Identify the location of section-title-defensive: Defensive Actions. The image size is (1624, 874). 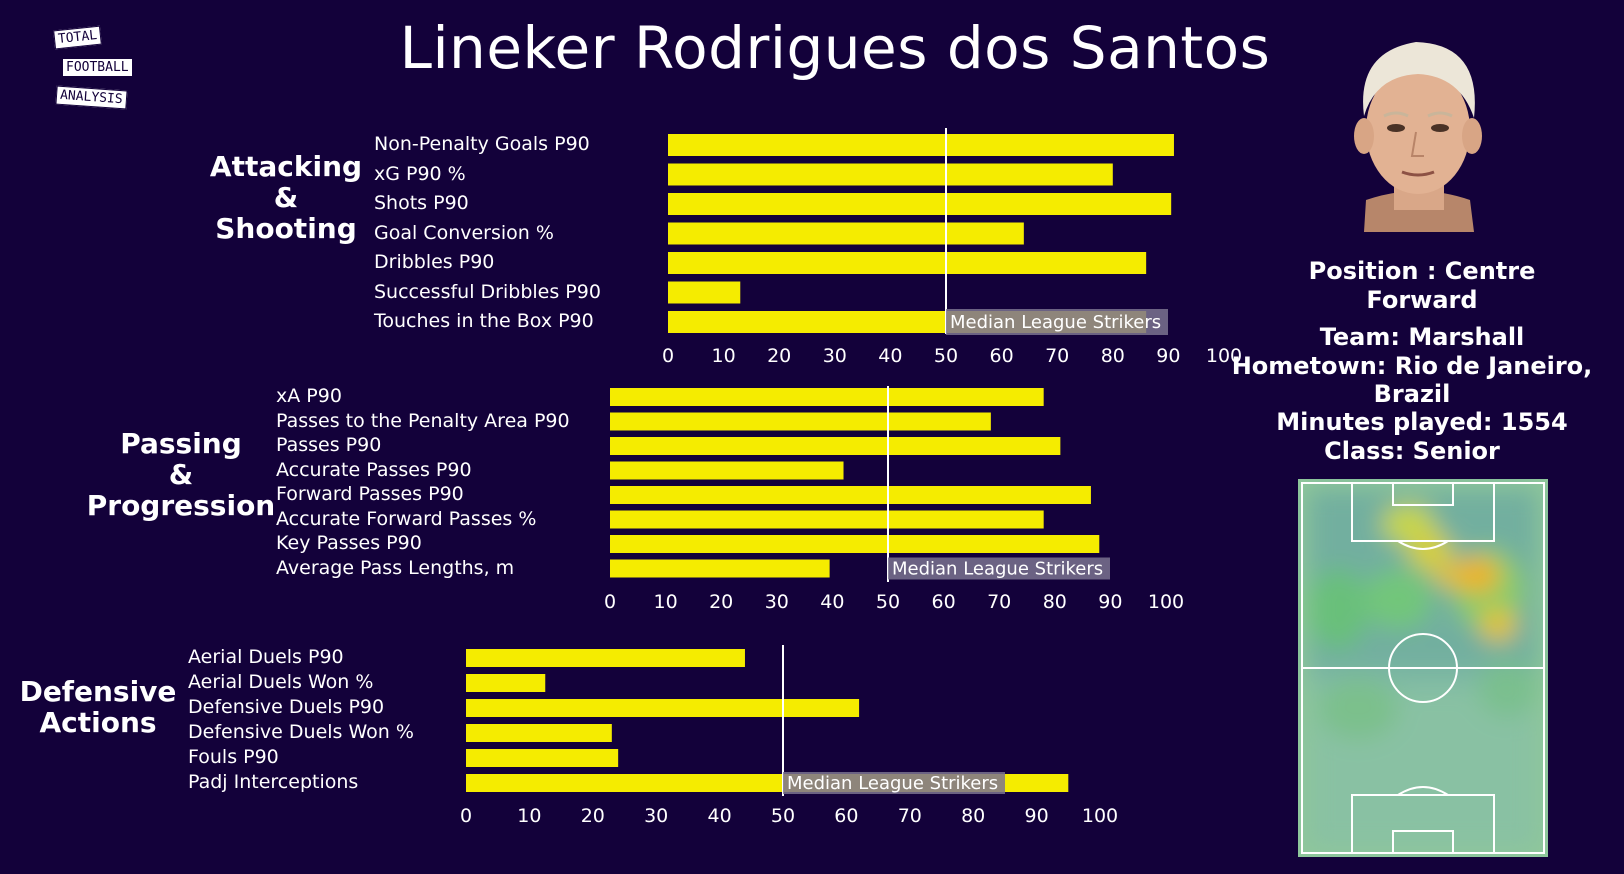
(98, 707).